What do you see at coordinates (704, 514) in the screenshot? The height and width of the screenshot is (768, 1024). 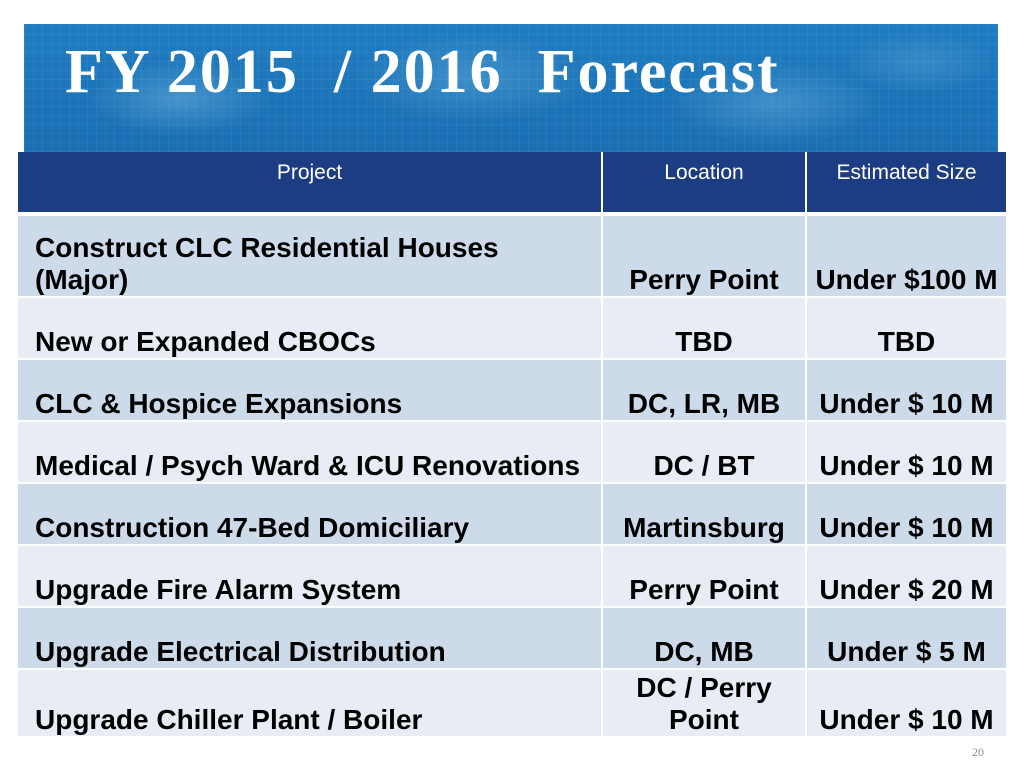 I see `location-cell: Martinsburg` at bounding box center [704, 514].